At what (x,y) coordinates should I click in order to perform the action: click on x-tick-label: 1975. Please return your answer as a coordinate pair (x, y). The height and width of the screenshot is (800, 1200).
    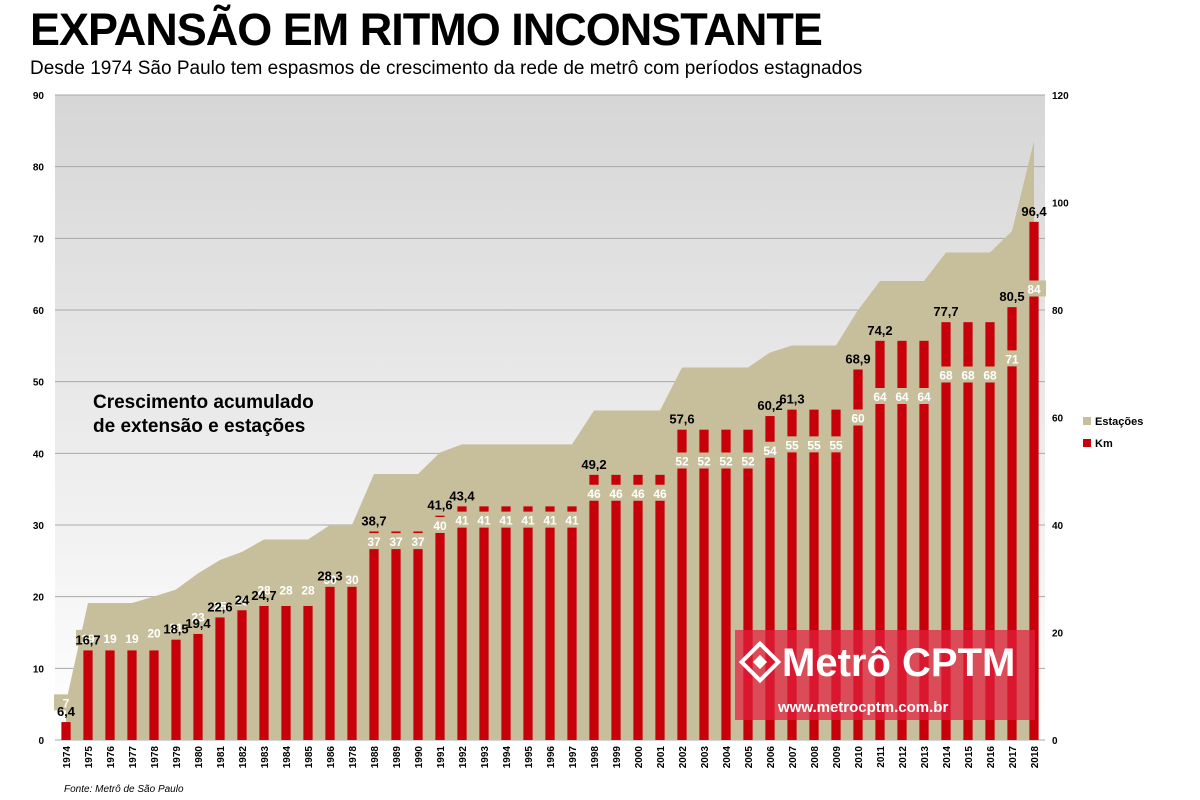
    Looking at the image, I should click on (89, 757).